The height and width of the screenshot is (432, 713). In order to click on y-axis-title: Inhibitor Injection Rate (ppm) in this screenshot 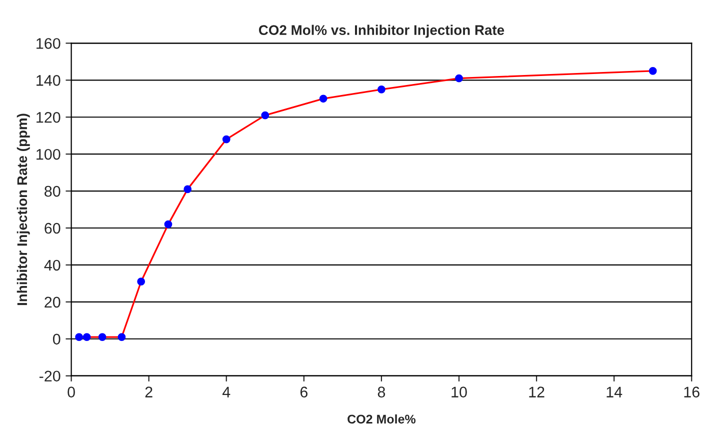, I will do `click(23, 210)`.